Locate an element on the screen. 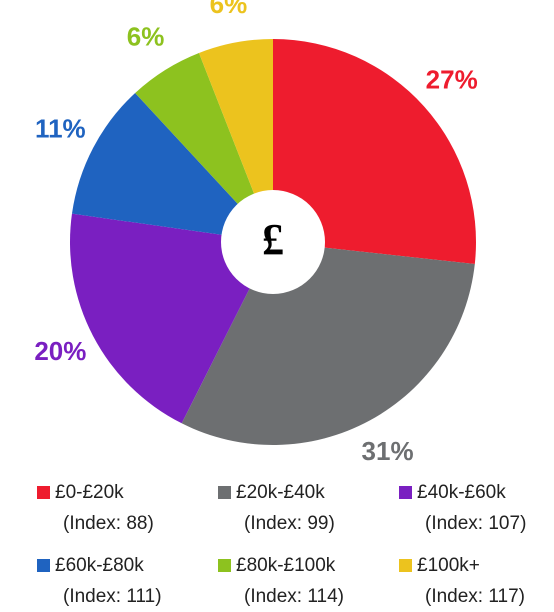  legend-label: £0-£20k is located at coordinates (89, 492).